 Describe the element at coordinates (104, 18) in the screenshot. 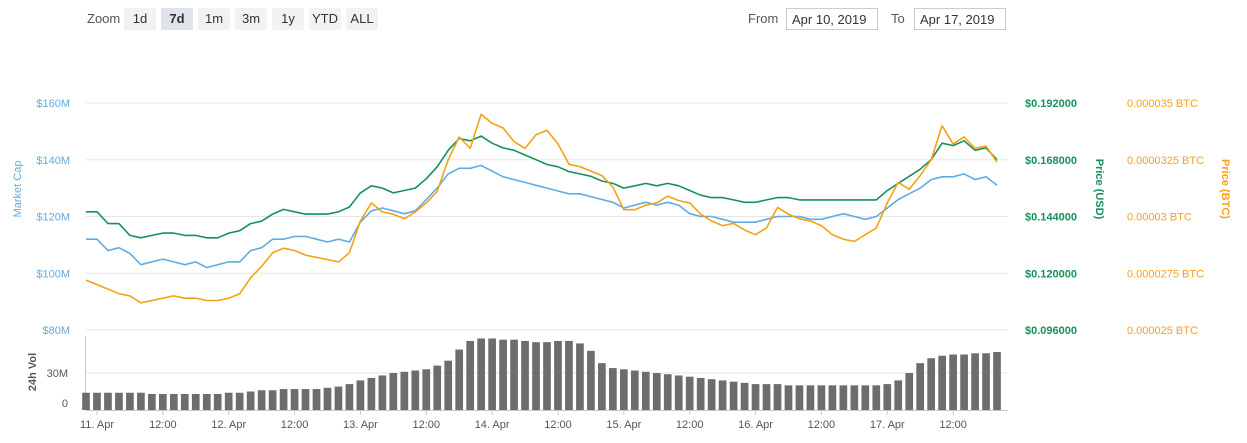

I see `zoom-label: Zoom` at that location.